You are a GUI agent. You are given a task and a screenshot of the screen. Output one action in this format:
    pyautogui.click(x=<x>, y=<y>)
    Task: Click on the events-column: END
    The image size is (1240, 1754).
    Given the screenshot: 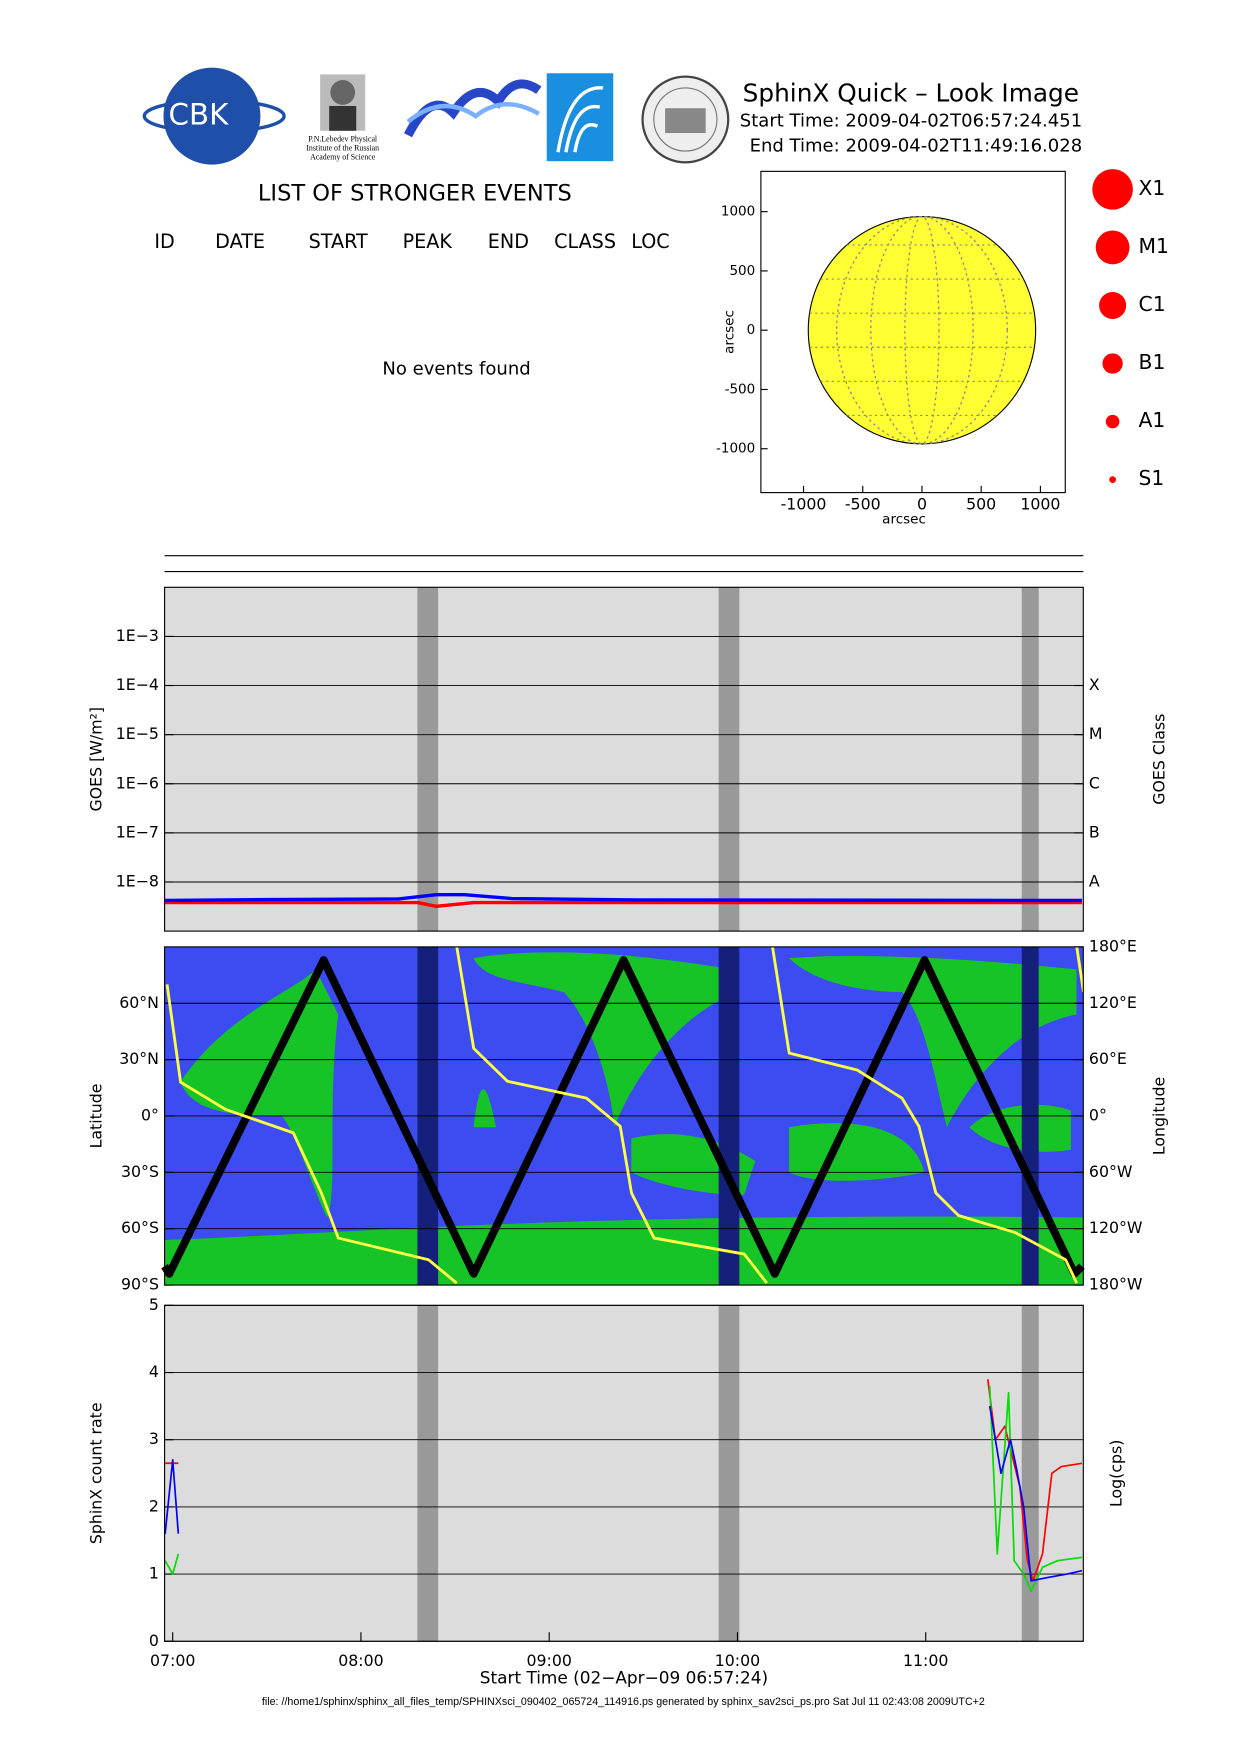 What is the action you would take?
    pyautogui.click(x=508, y=241)
    